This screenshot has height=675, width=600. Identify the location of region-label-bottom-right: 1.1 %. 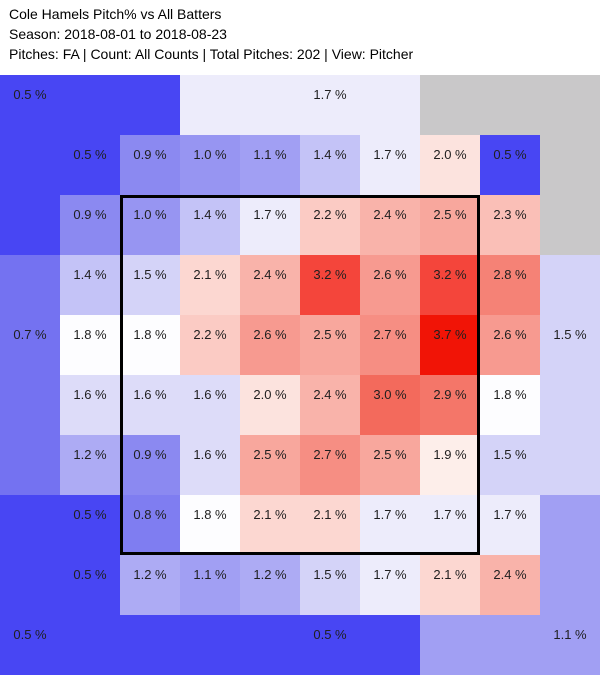
(570, 634).